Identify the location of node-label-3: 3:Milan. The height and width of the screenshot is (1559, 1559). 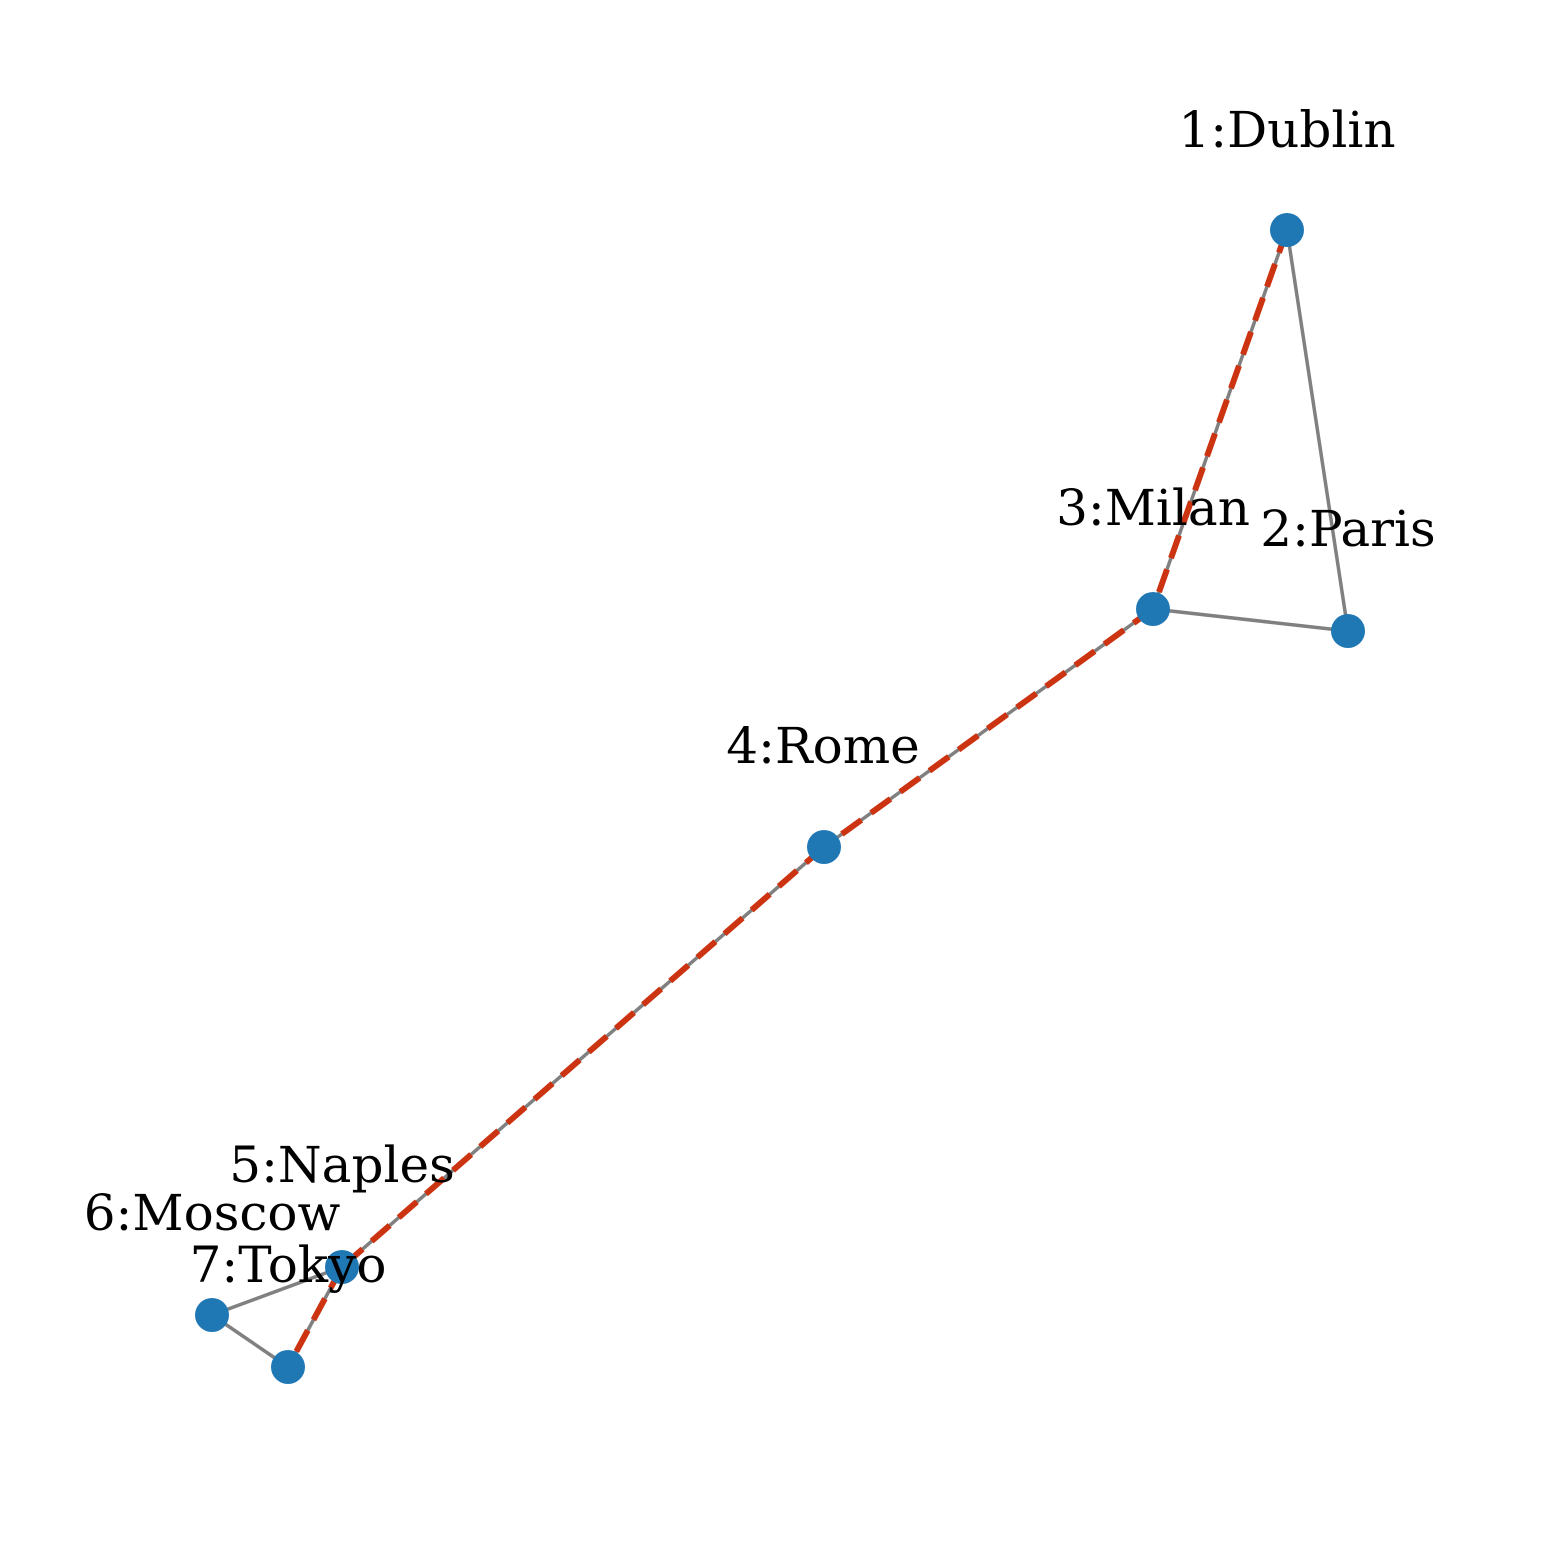
(1153, 508).